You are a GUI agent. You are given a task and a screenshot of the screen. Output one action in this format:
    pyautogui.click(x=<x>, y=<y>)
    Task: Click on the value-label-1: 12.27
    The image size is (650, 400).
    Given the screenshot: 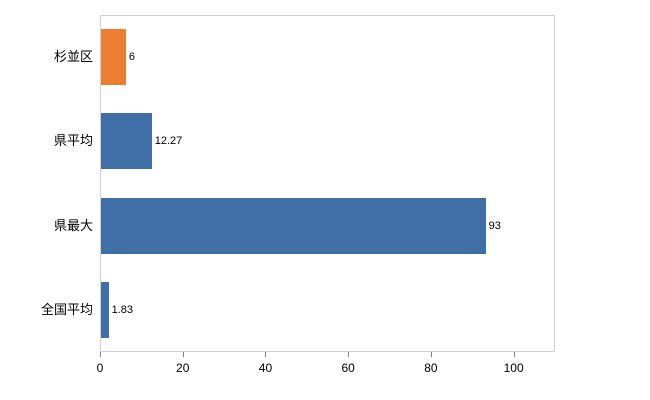 What is the action you would take?
    pyautogui.click(x=168, y=141)
    